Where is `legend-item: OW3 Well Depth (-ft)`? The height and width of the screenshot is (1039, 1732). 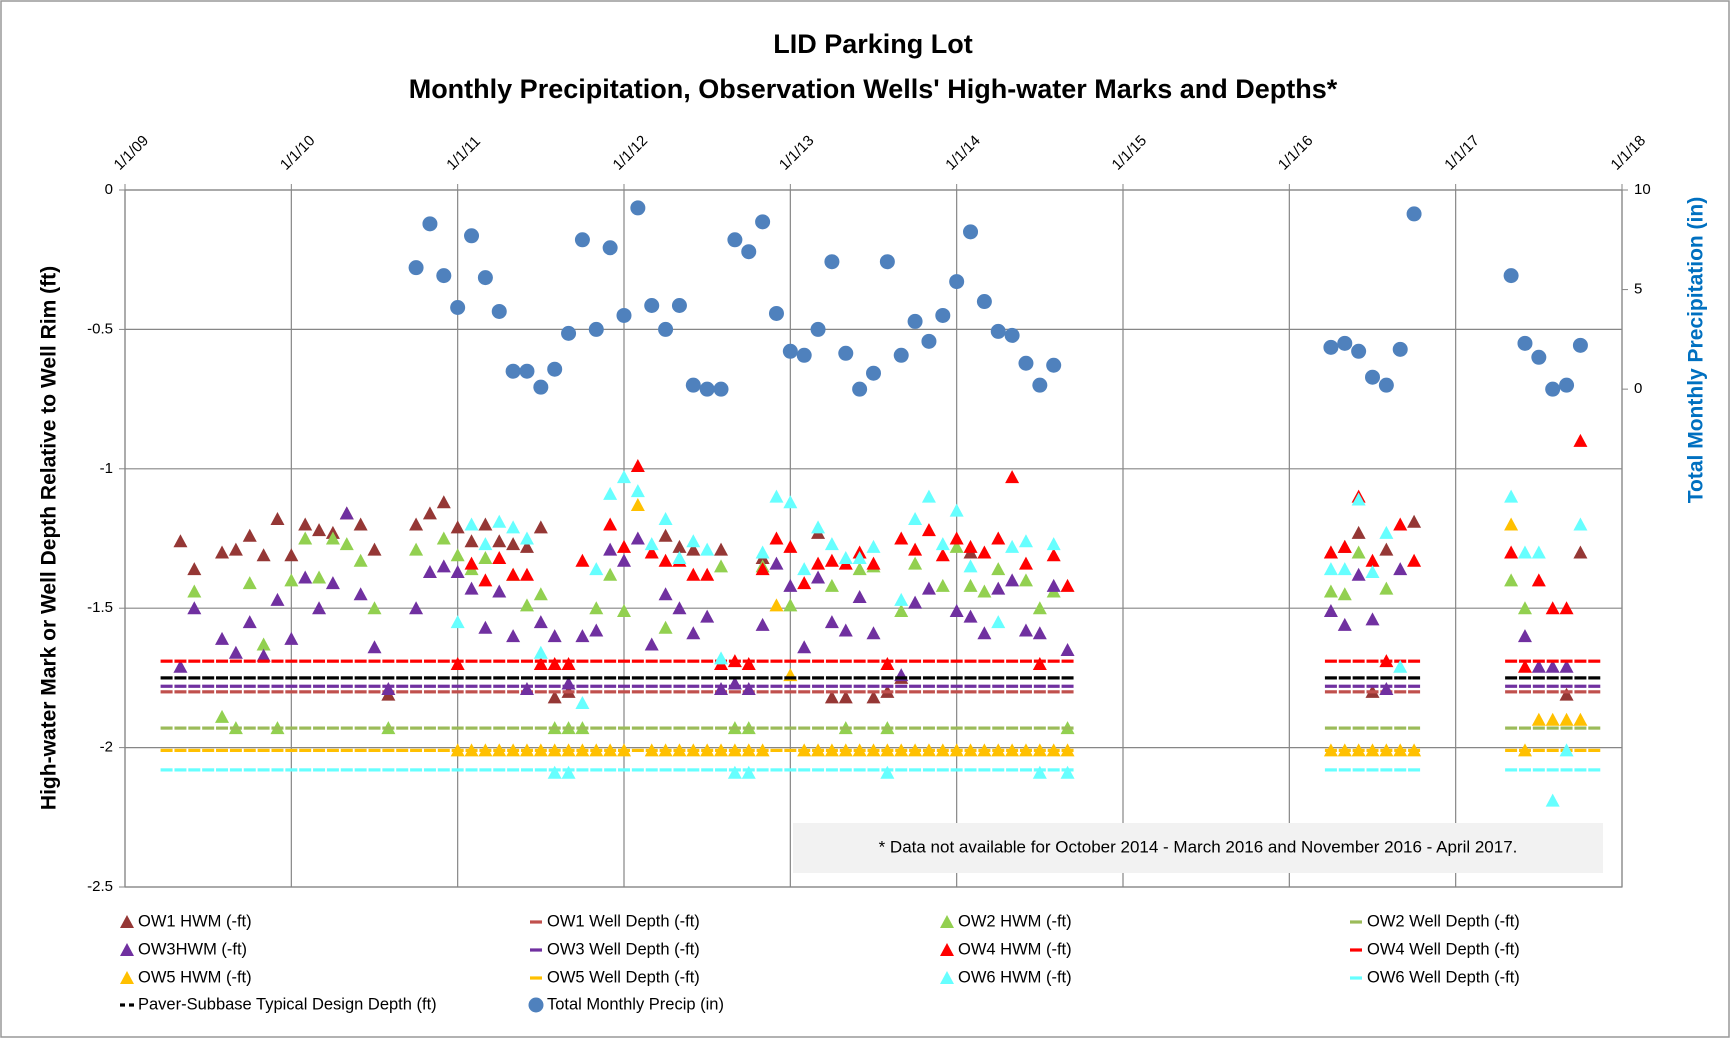
legend-item: OW3 Well Depth (-ft) is located at coordinates (615, 949).